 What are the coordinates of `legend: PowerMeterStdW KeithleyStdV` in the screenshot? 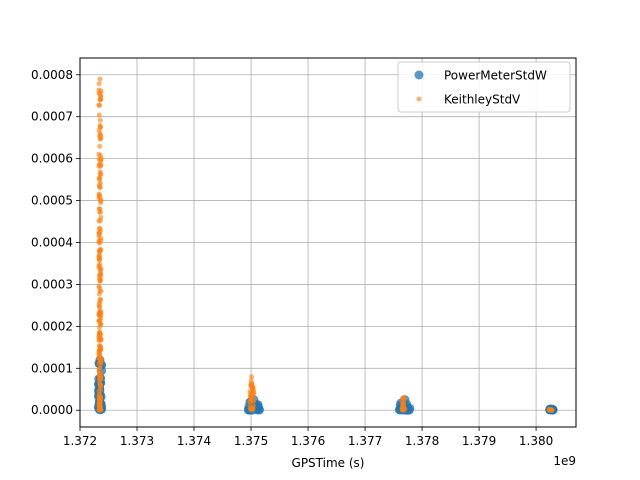 It's located at (484, 87).